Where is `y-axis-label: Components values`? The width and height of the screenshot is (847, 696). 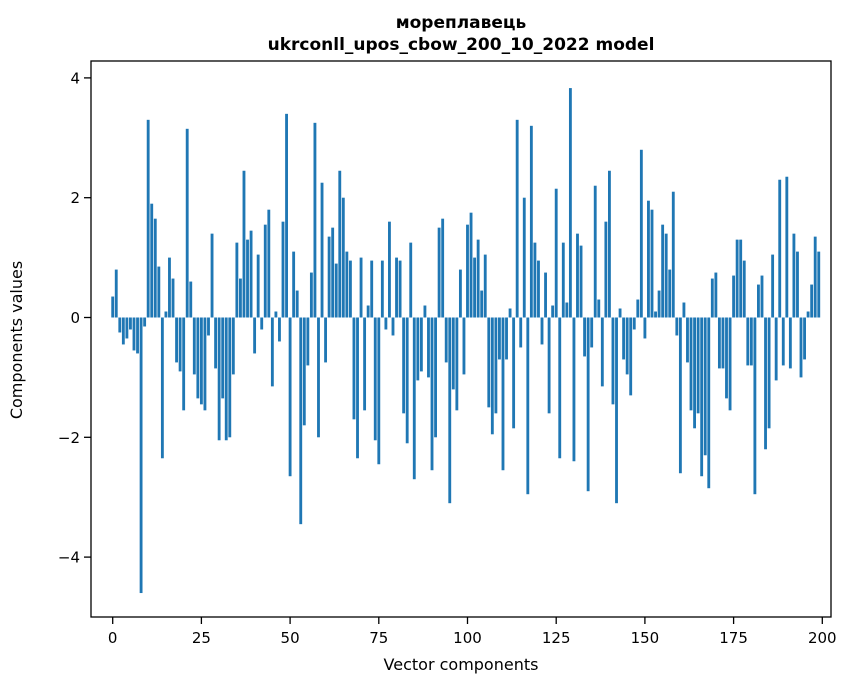 y-axis-label: Components values is located at coordinates (16, 340).